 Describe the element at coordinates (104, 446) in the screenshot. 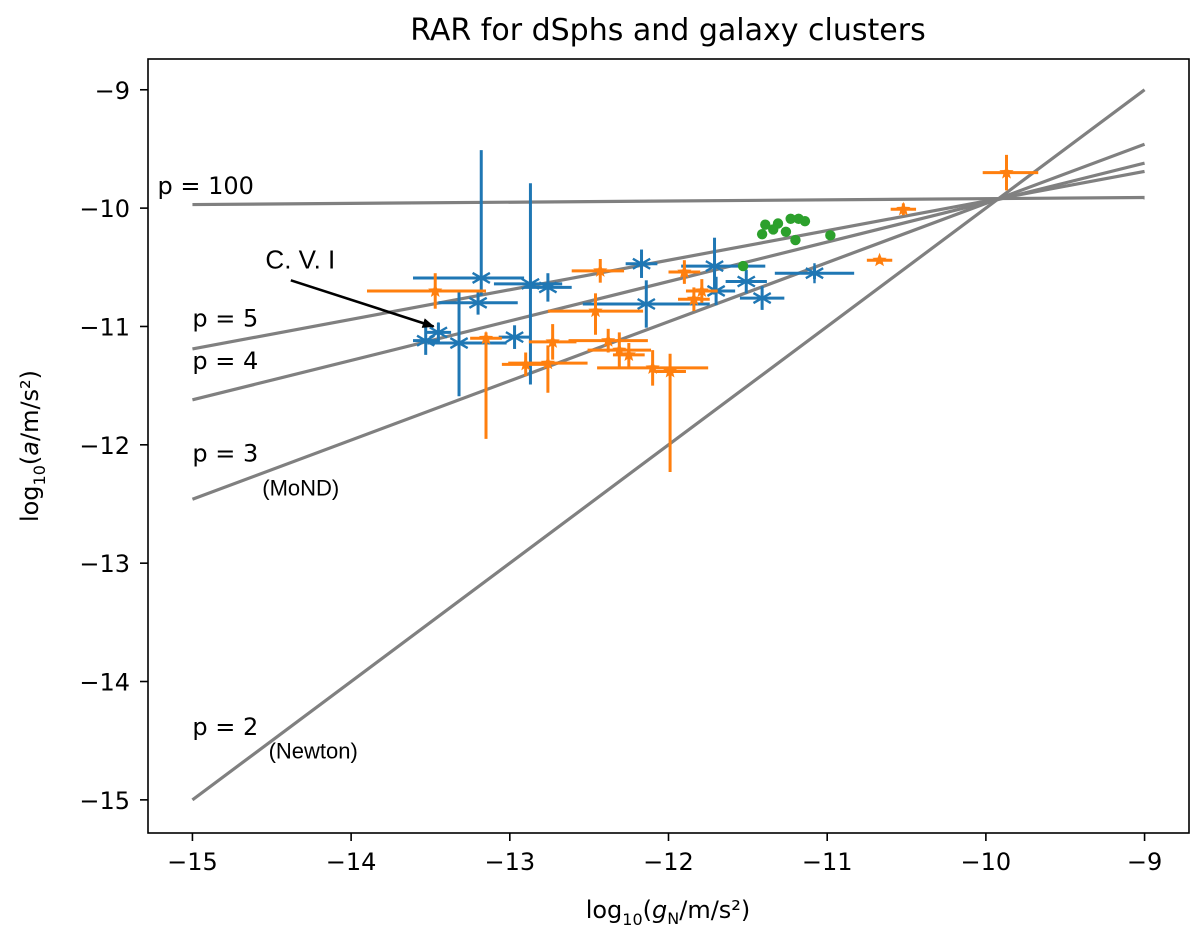

I see `y-tick-label: −12` at that location.